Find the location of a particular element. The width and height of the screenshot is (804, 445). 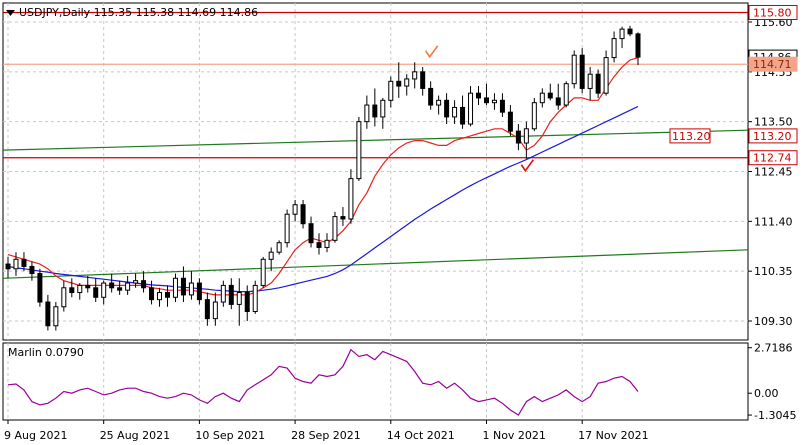

price-tag-label: 113.20 is located at coordinates (772, 136).